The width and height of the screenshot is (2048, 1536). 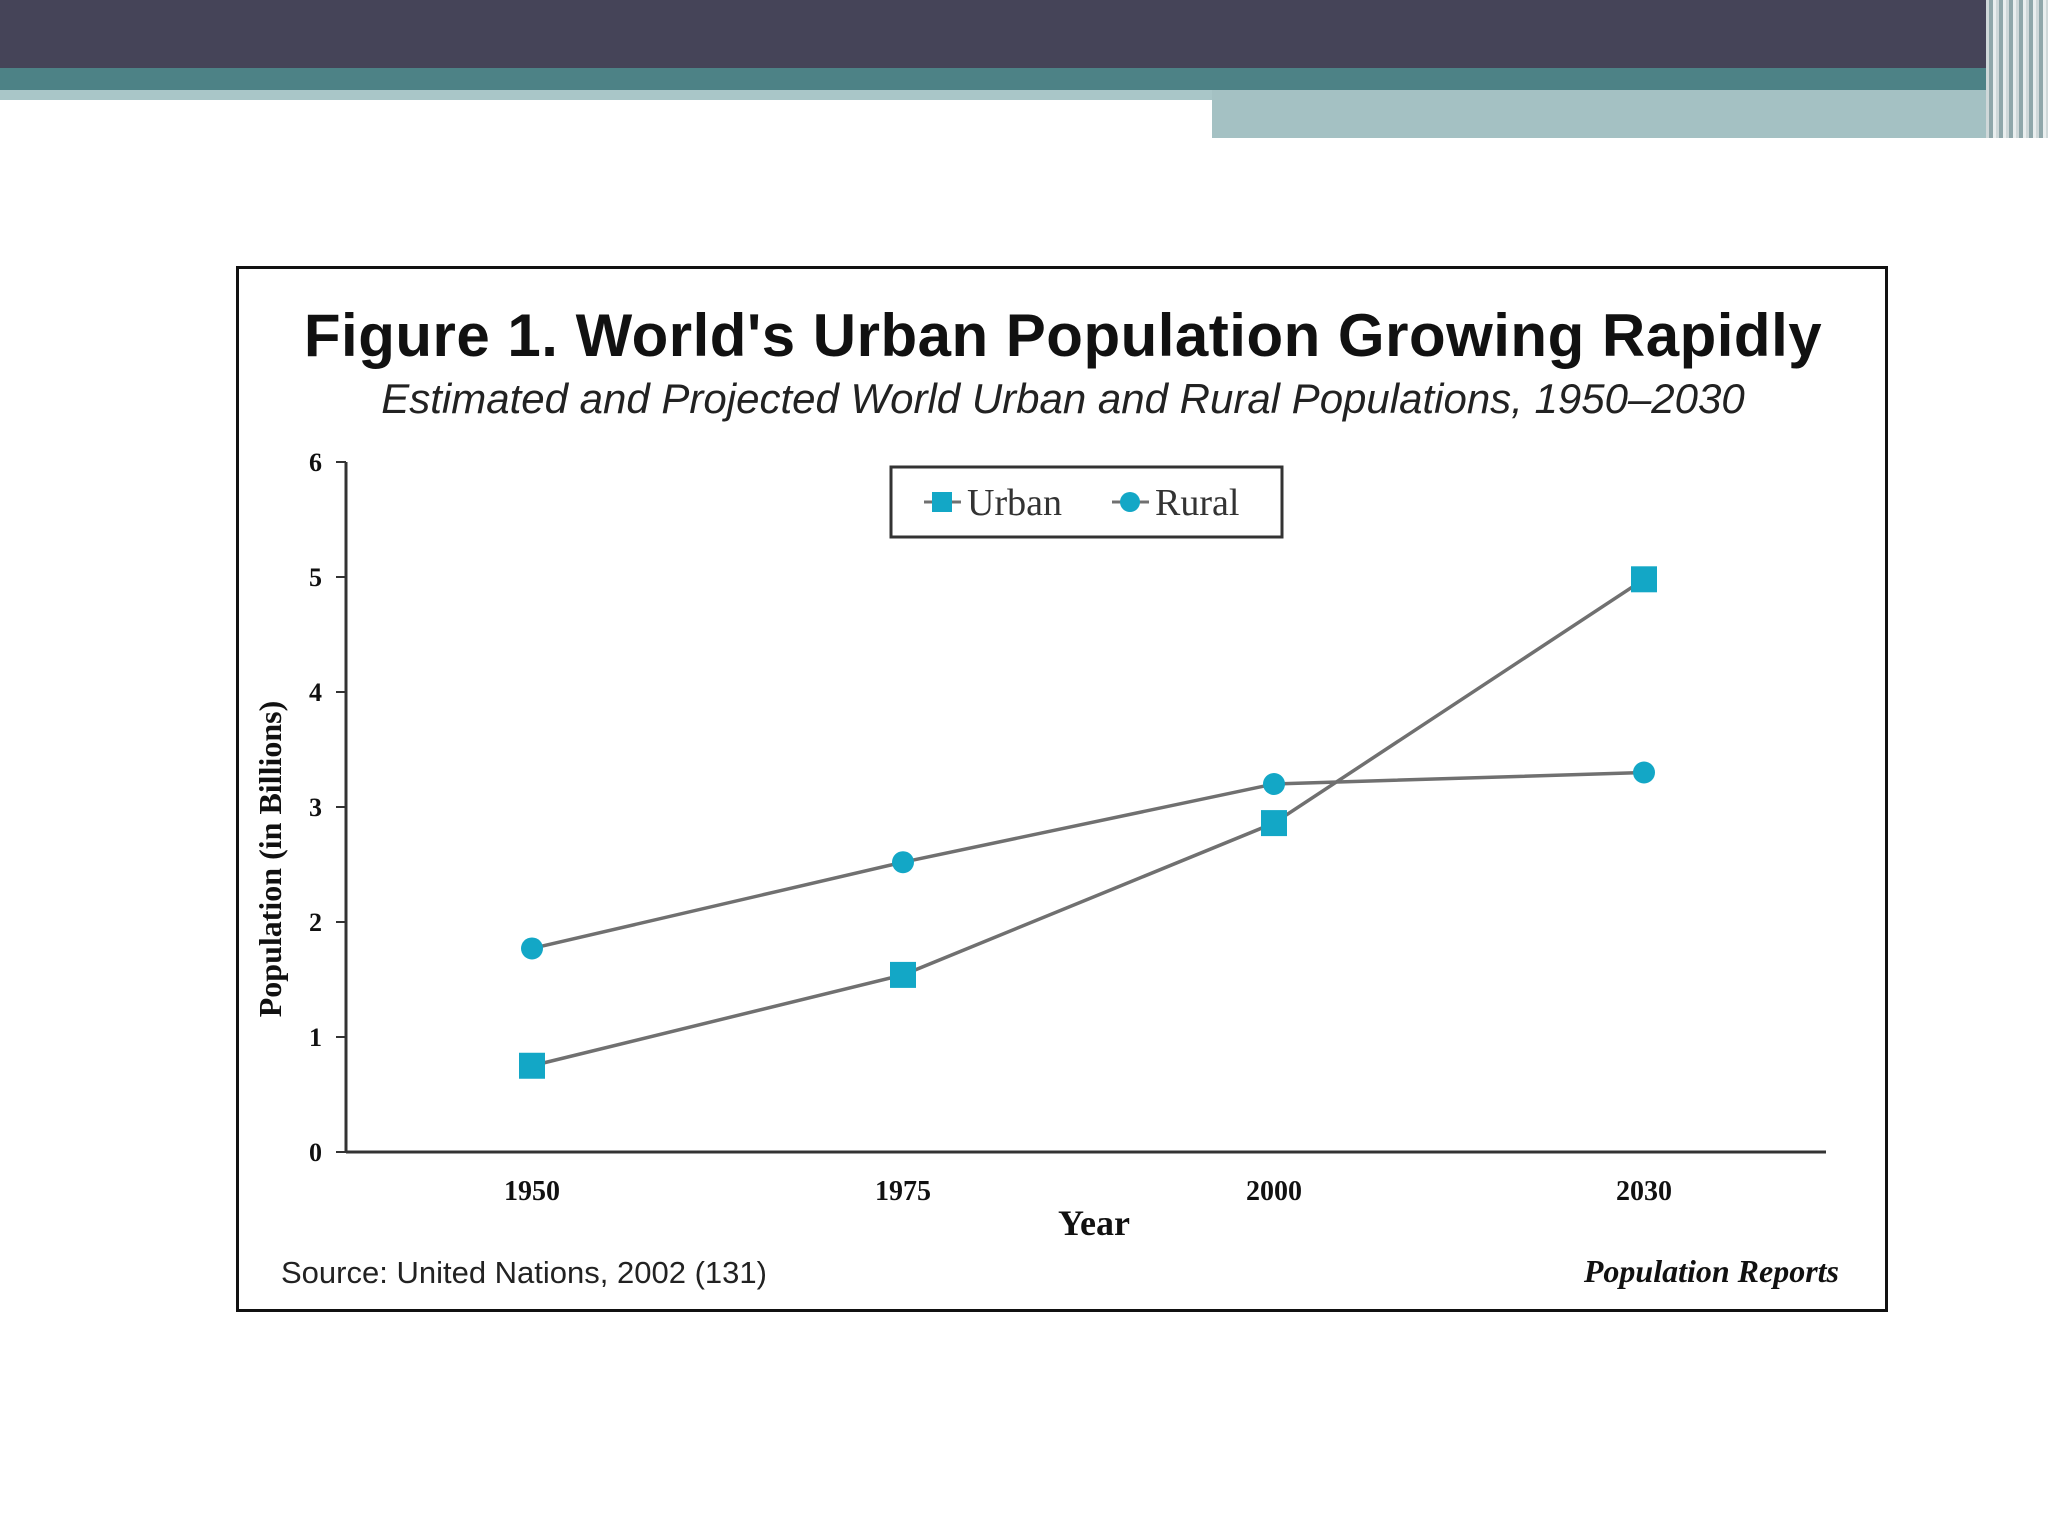 I want to click on y-tick-label: 5, so click(x=315, y=577).